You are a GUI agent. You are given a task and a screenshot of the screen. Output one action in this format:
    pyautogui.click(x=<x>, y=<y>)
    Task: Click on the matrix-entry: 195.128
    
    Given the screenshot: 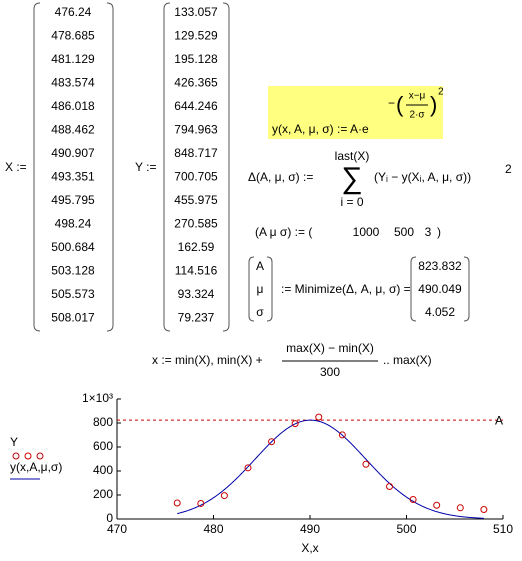 What is the action you would take?
    pyautogui.click(x=196, y=59)
    